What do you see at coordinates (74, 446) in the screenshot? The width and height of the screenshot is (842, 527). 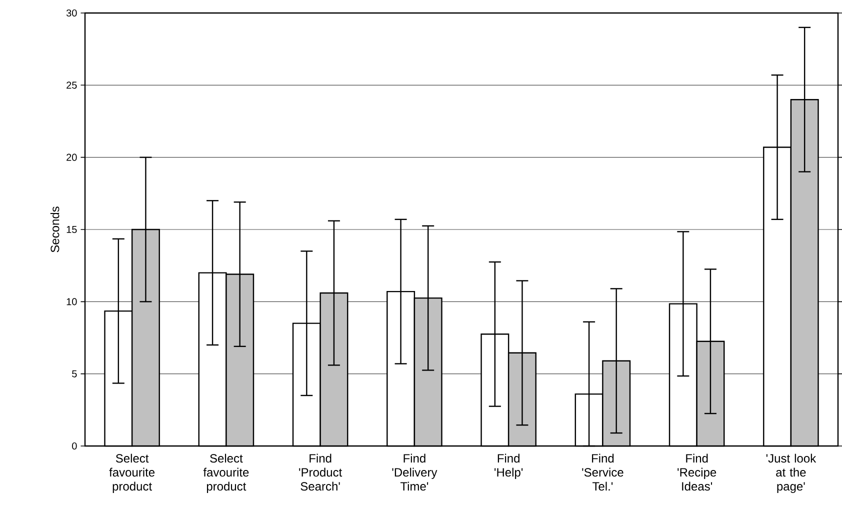 I see `y-tick-label: 0` at bounding box center [74, 446].